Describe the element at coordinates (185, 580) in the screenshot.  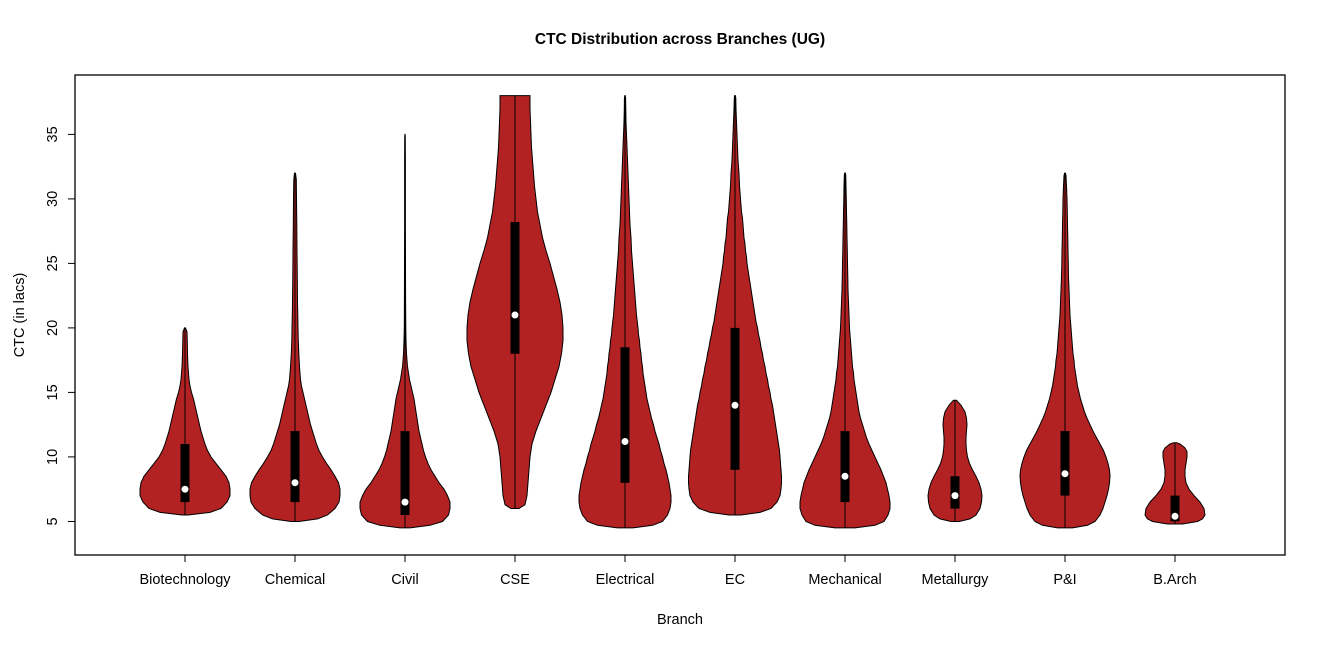
I see `x-tick-label: Biotechnology` at that location.